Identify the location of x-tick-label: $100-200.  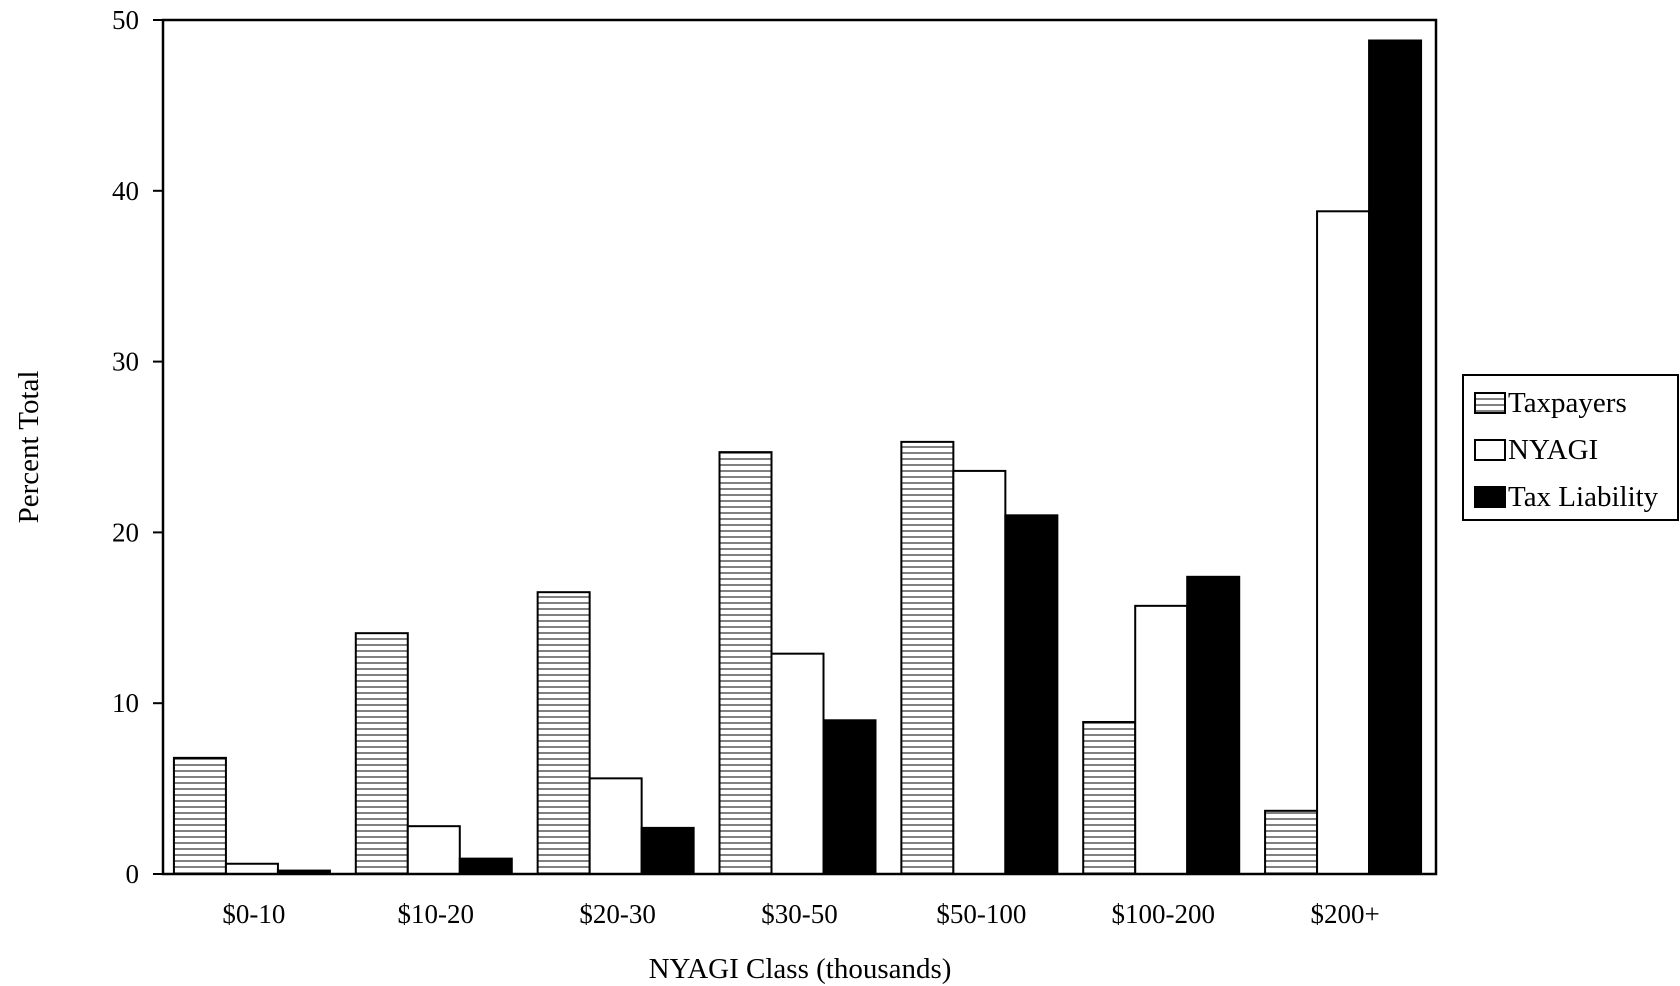
(1163, 914).